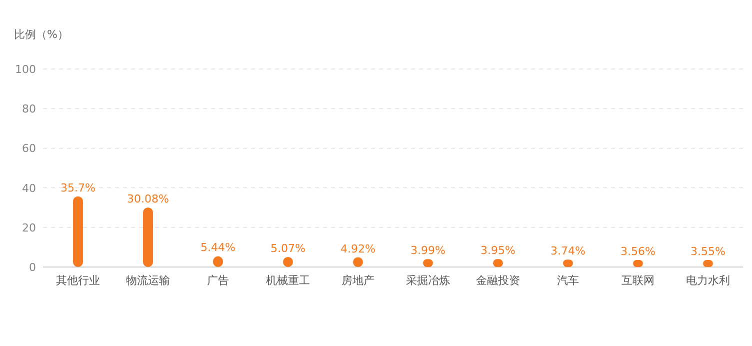 The height and width of the screenshot is (346, 752). What do you see at coordinates (428, 251) in the screenshot?
I see `data-label: 3.99%` at bounding box center [428, 251].